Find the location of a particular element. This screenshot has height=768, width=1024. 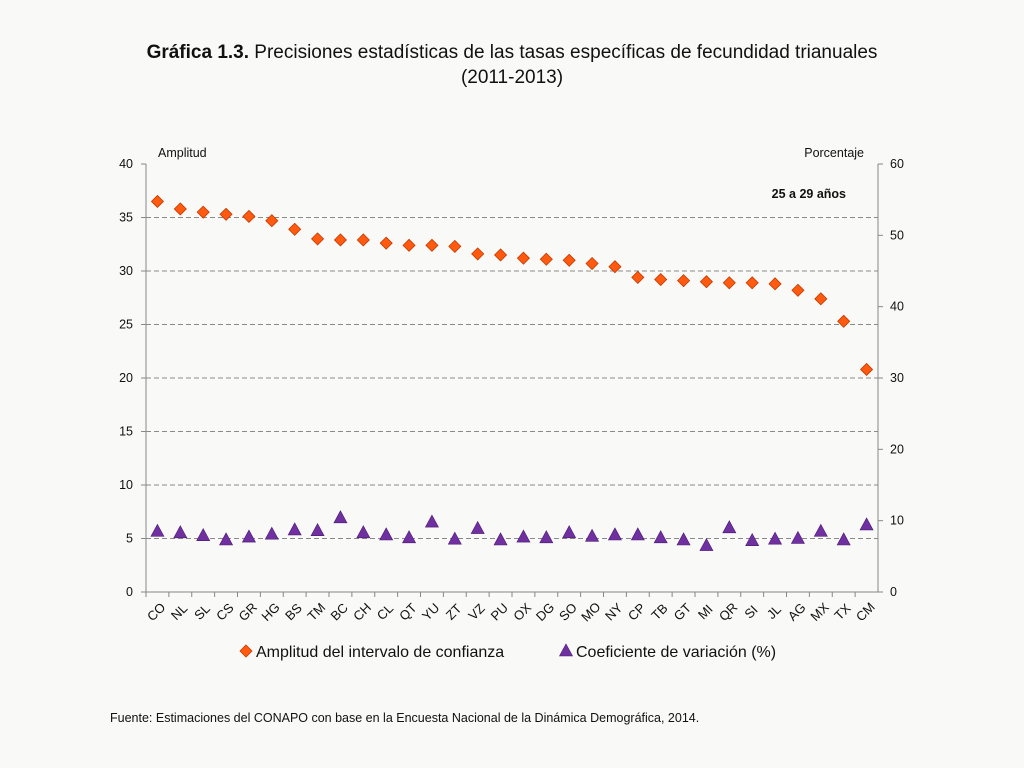

legend-cv-marker is located at coordinates (566, 650).